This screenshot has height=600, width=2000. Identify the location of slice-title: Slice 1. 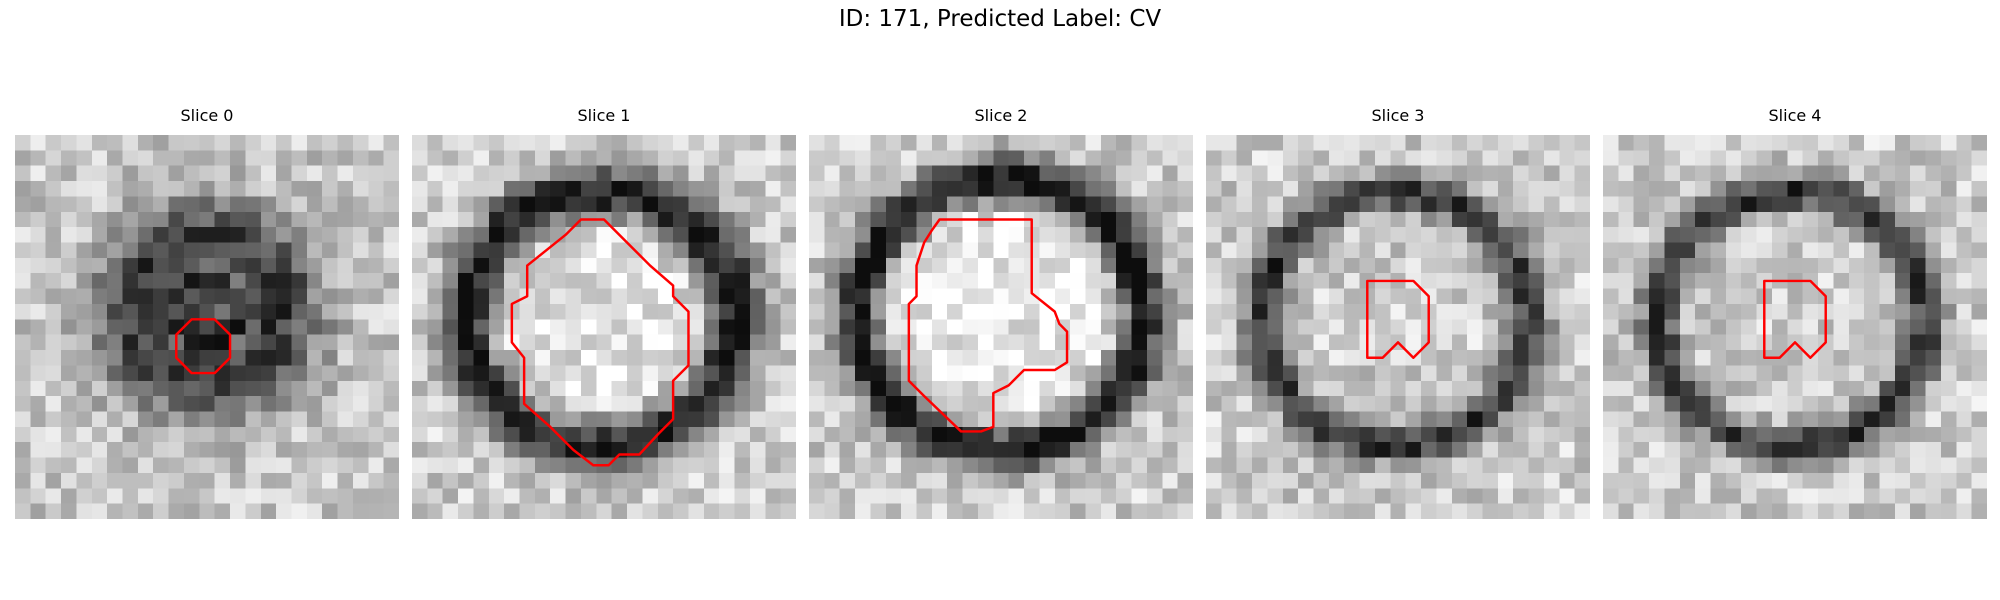
(604, 115).